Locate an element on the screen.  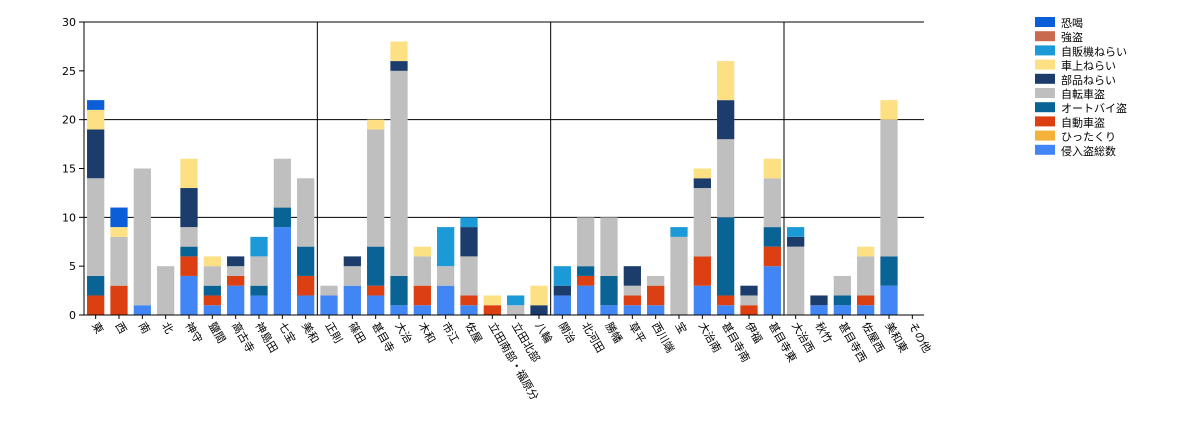
category-label: その他 is located at coordinates (920, 337).